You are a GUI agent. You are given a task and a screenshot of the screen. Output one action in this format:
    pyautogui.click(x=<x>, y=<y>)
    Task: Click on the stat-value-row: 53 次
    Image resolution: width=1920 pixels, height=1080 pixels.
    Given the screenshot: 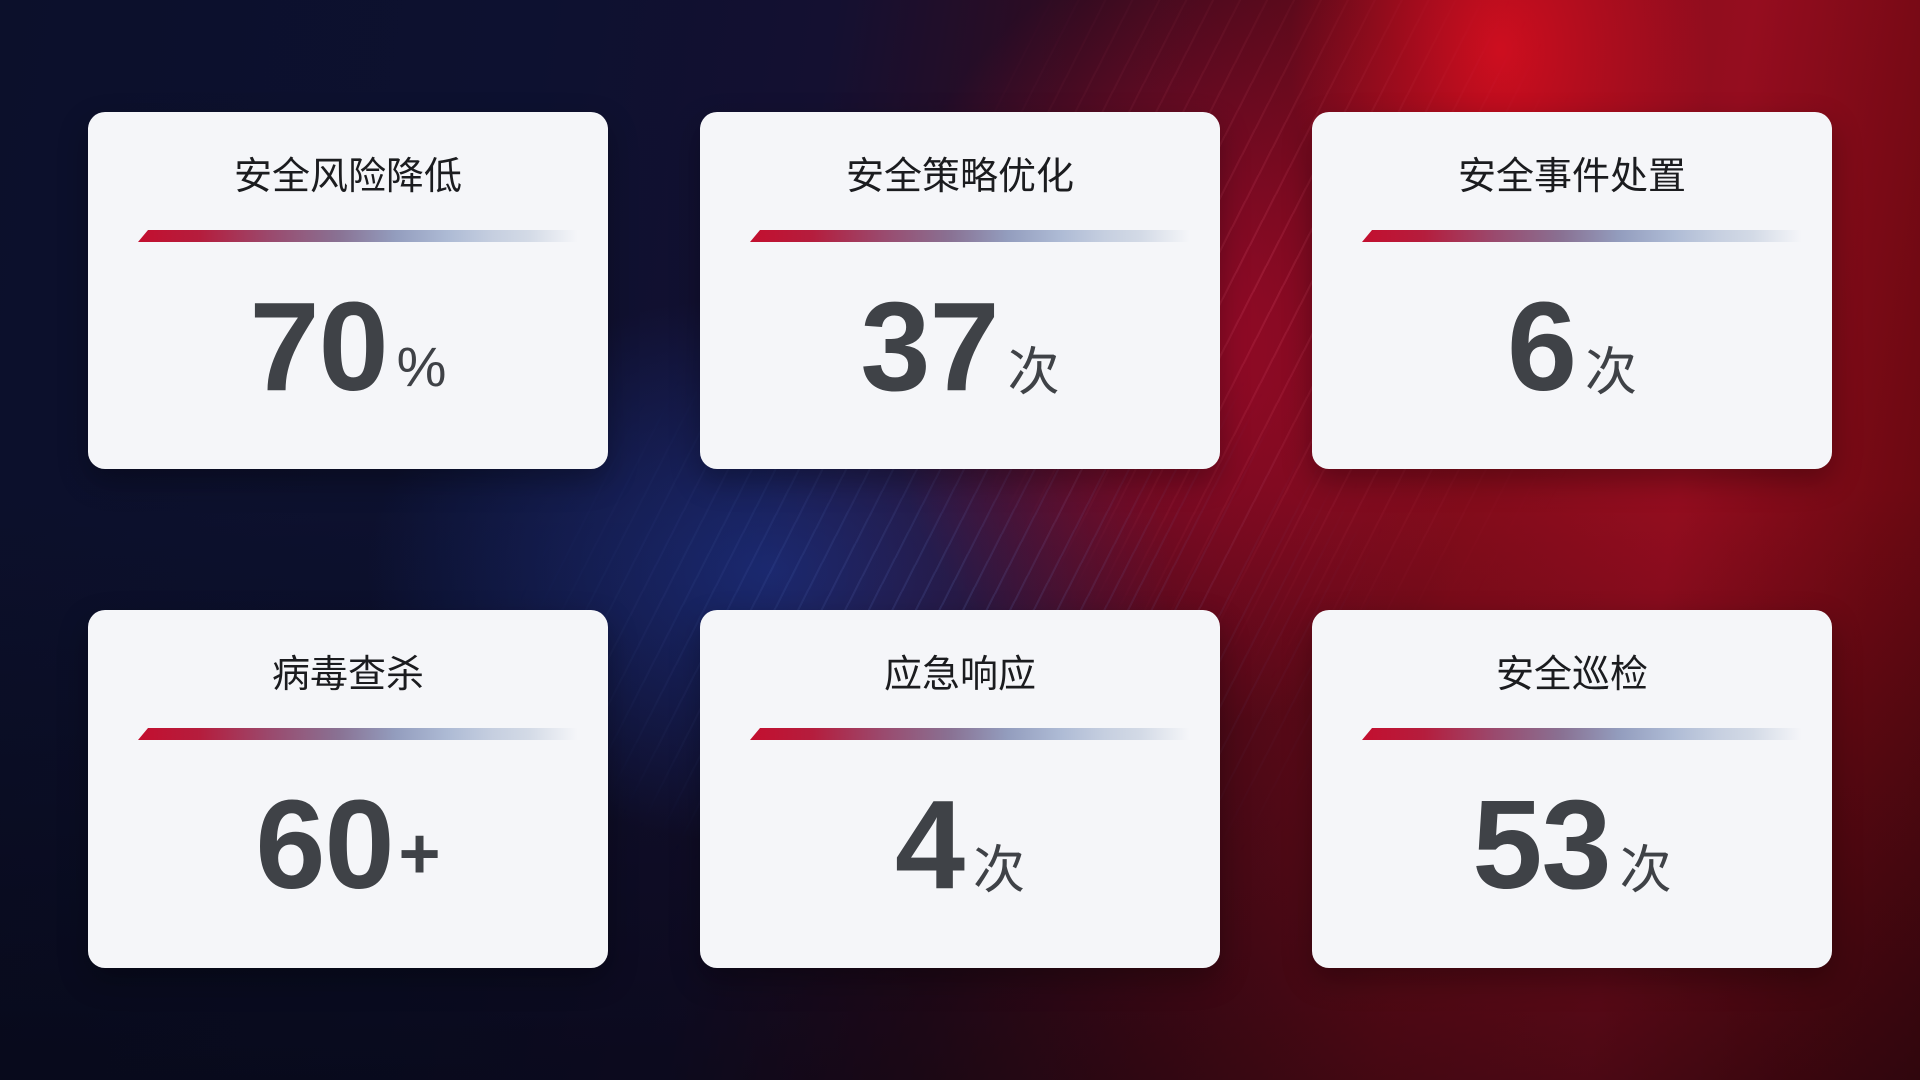 What is the action you would take?
    pyautogui.click(x=1571, y=845)
    